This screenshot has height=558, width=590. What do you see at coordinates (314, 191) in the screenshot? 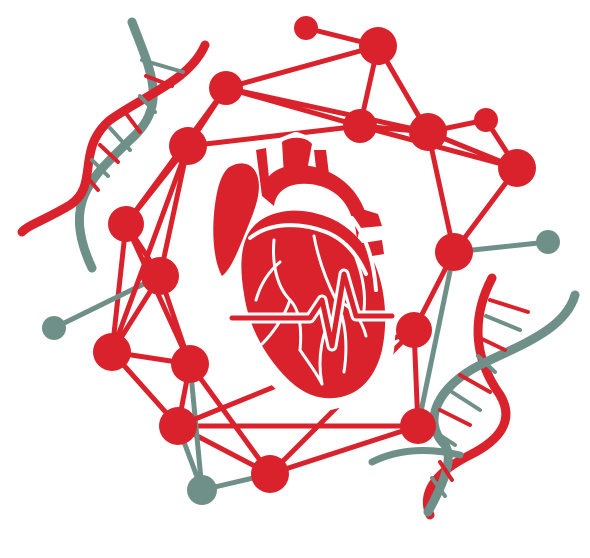
I see `heart-aortic-arch` at bounding box center [314, 191].